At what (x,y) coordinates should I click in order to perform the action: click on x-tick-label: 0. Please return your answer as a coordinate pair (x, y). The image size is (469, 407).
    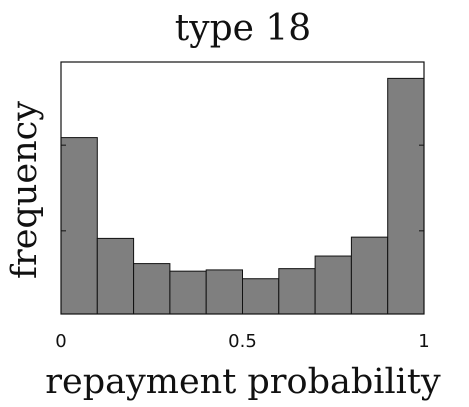
    Looking at the image, I should click on (60, 341).